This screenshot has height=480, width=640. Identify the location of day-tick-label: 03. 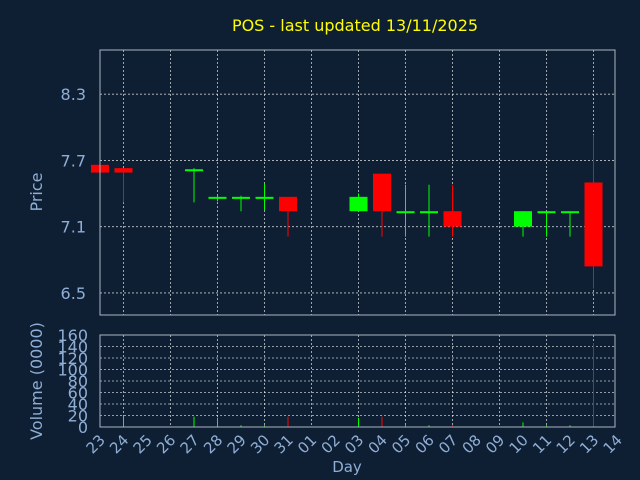
(354, 444).